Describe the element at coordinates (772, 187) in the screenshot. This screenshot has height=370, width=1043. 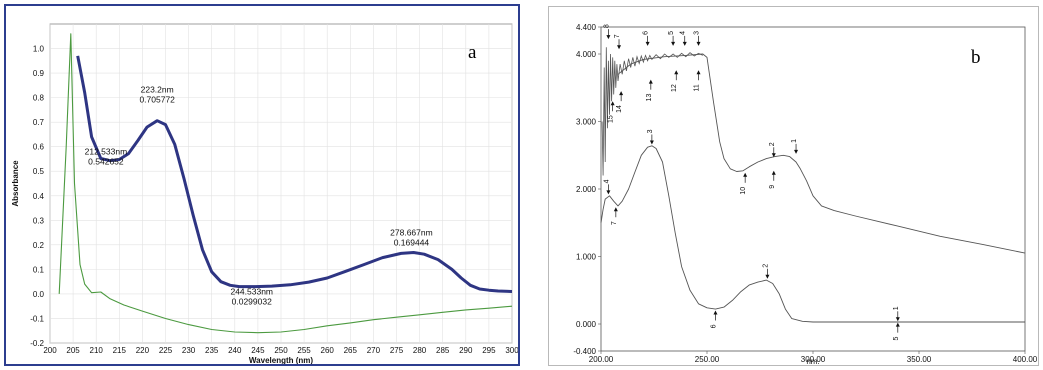
I see `peak-marker-label-b: 9` at that location.